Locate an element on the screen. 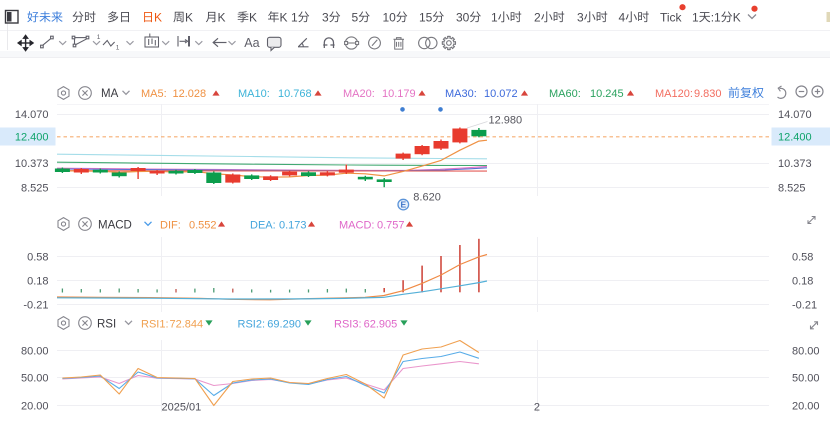 Image resolution: width=830 pixels, height=435 pixels. svg-text: 10.179 is located at coordinates (399, 94).